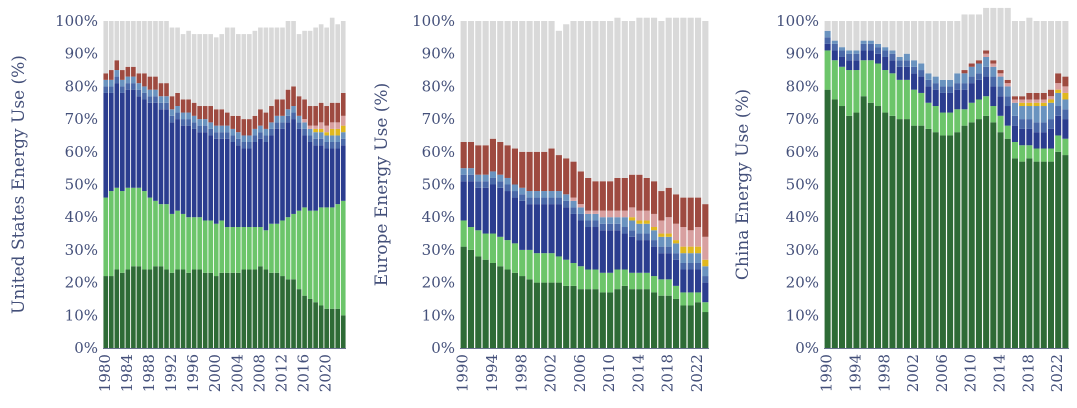 The image size is (1077, 408). What do you see at coordinates (802, 315) in the screenshot?
I see `y-tick-label: 10%` at bounding box center [802, 315].